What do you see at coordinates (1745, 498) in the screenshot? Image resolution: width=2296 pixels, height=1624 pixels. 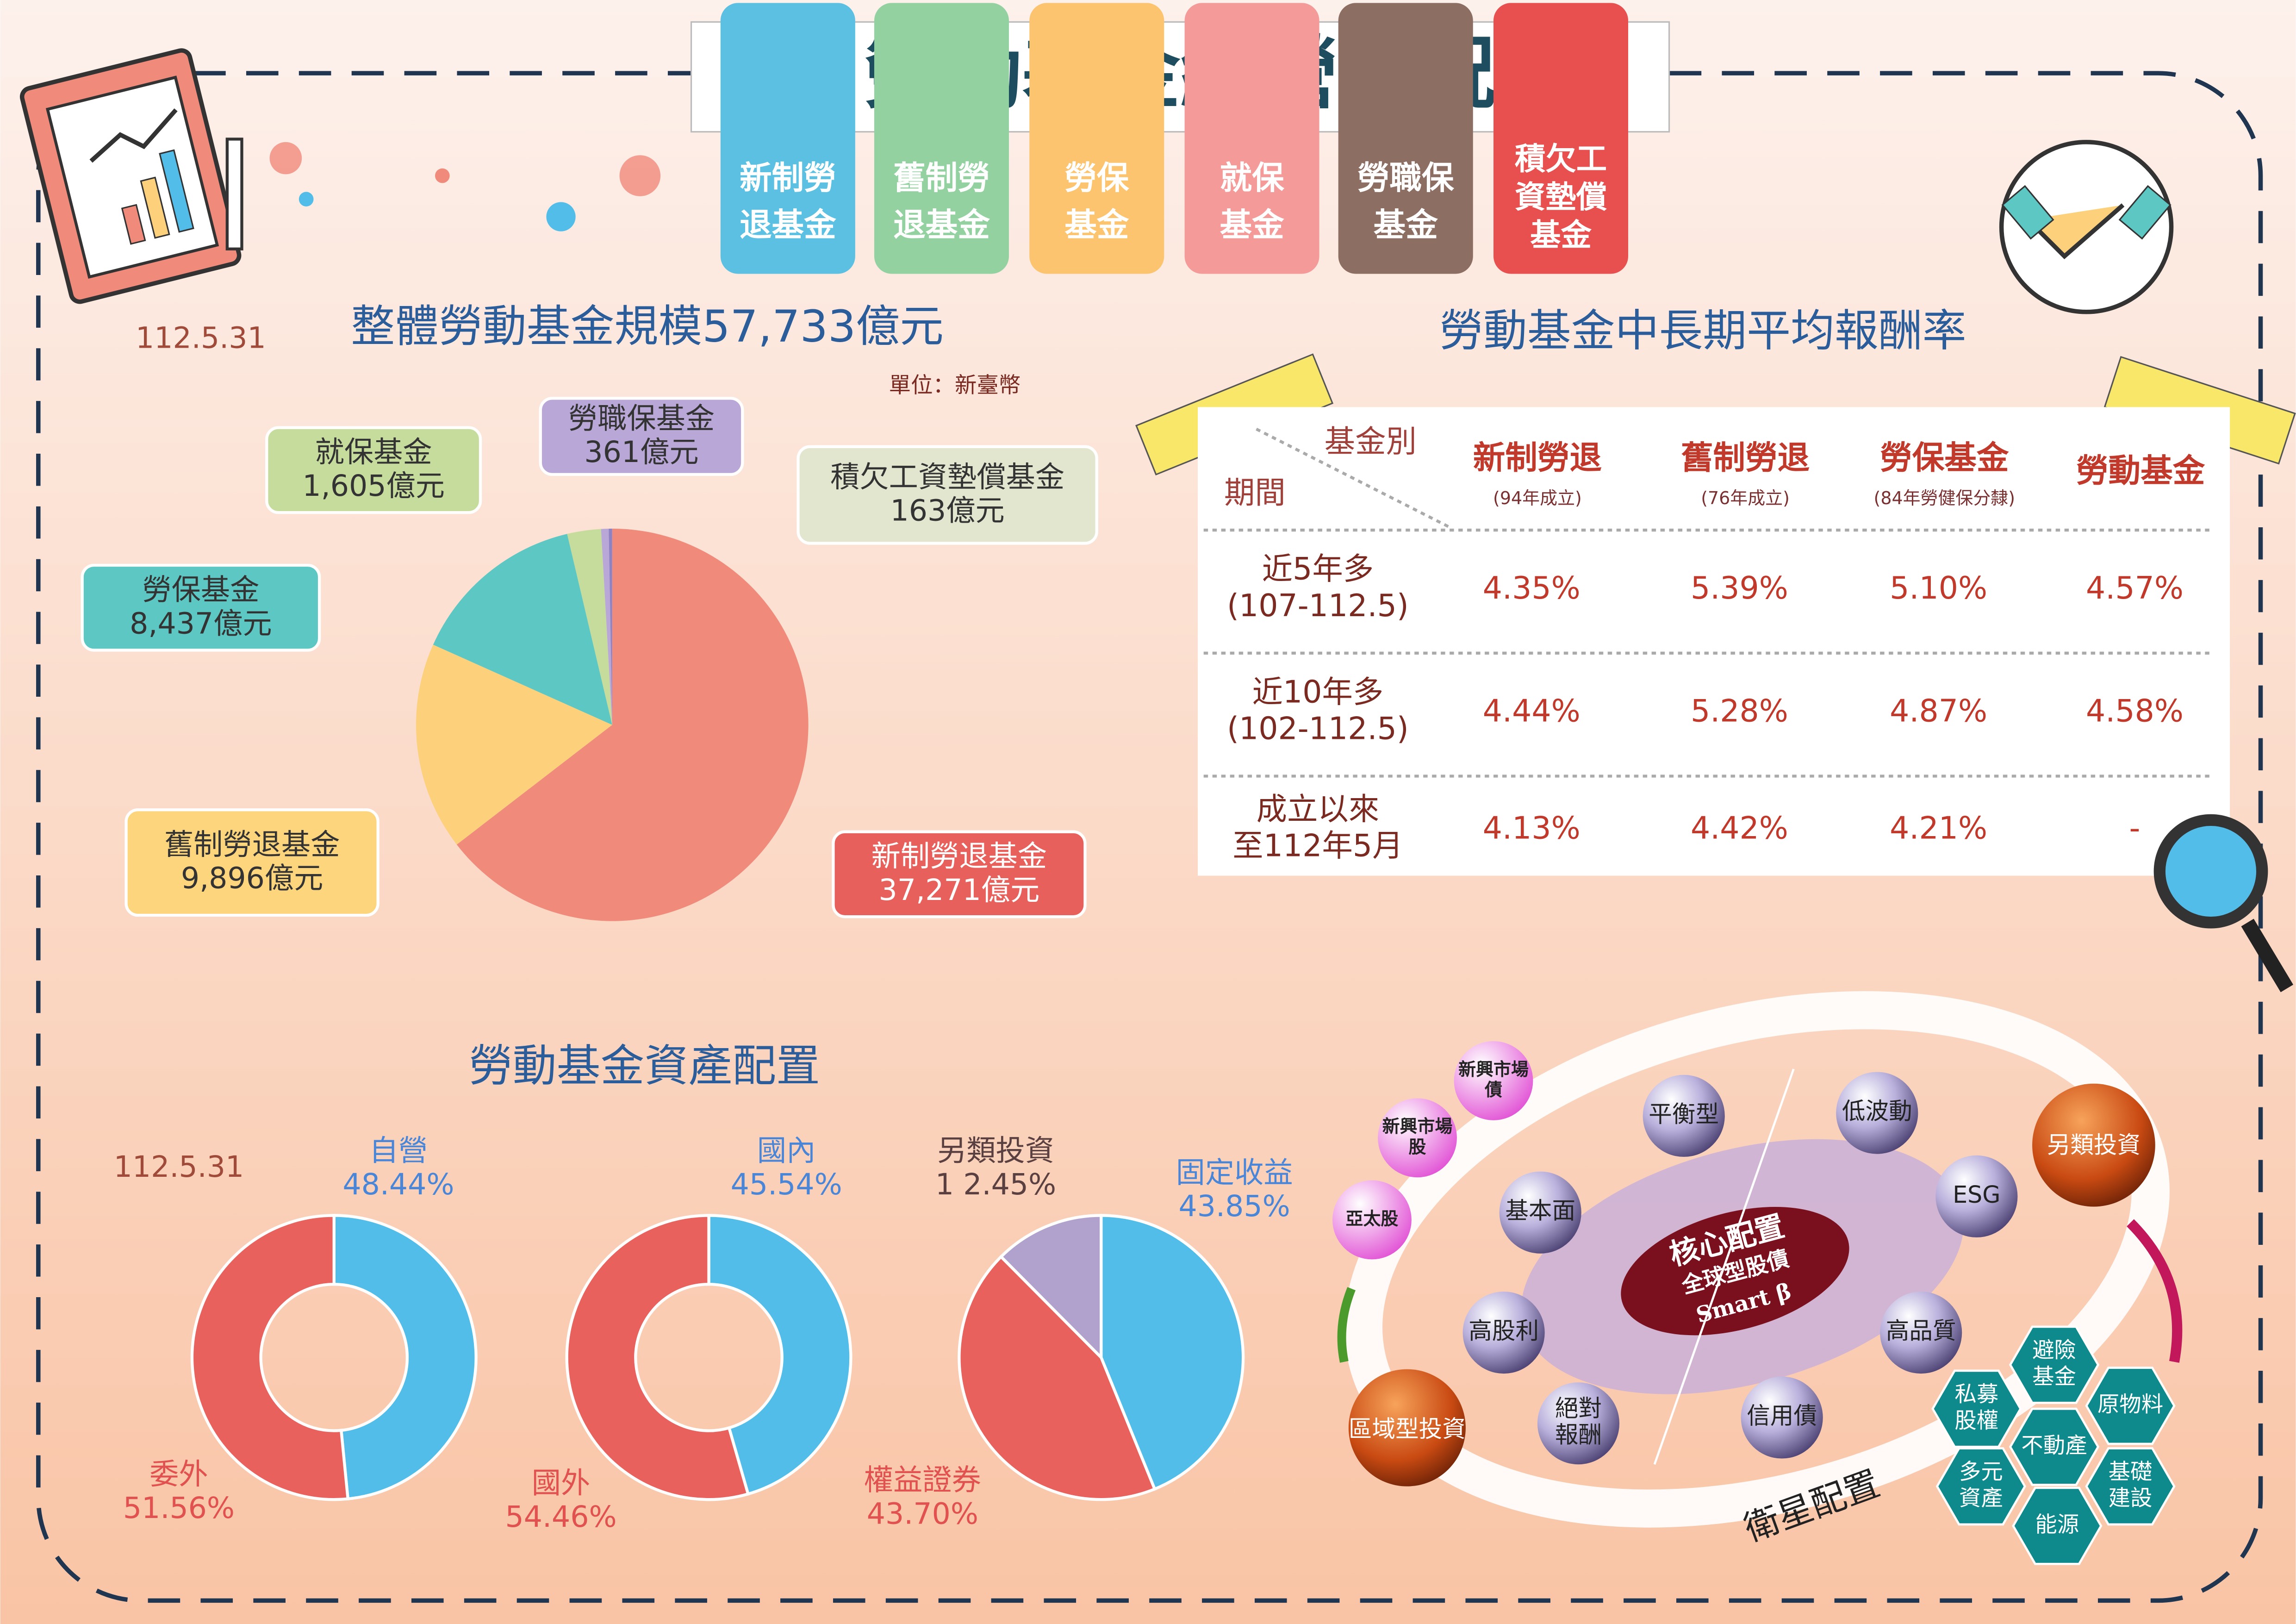 I see `column-note: (76年成立)` at bounding box center [1745, 498].